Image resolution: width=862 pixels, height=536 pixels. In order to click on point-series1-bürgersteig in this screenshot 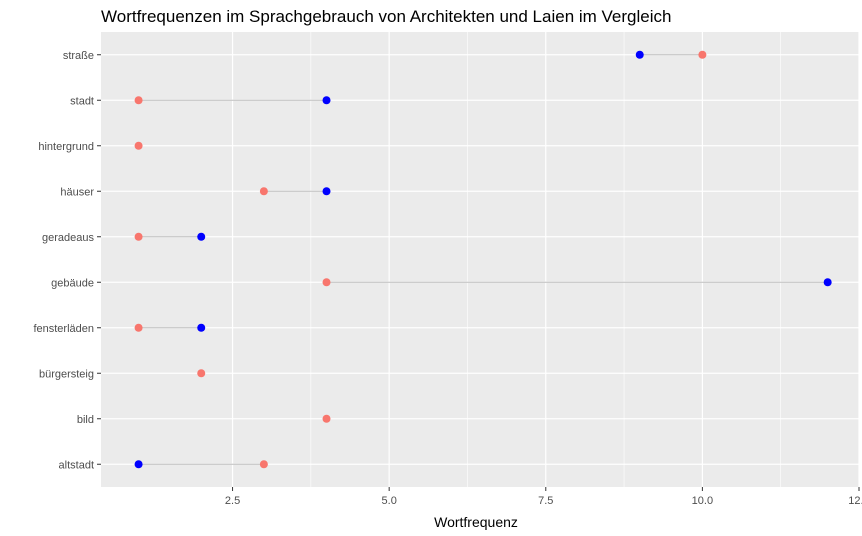, I will do `click(201, 373)`.